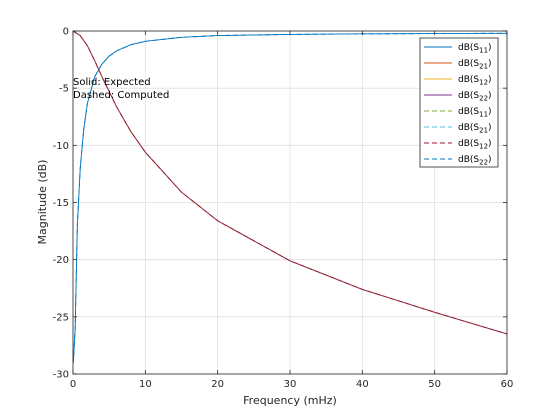 Image resolution: width=560 pixels, height=420 pixels. Describe the element at coordinates (290, 384) in the screenshot. I see `x-tick-label: 30` at that location.